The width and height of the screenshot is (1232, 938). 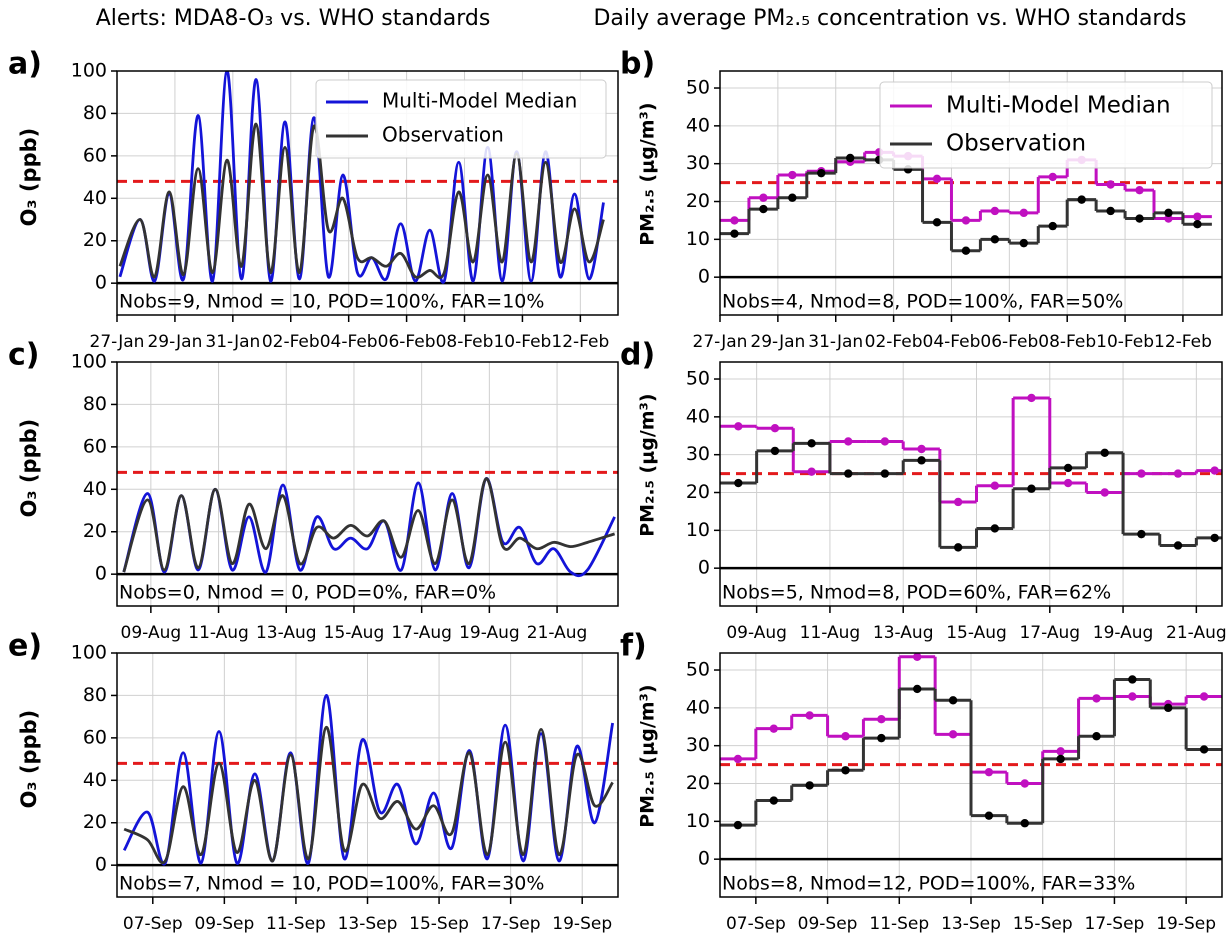 I want to click on x-tick-label: 06-Feb, so click(x=1009, y=342).